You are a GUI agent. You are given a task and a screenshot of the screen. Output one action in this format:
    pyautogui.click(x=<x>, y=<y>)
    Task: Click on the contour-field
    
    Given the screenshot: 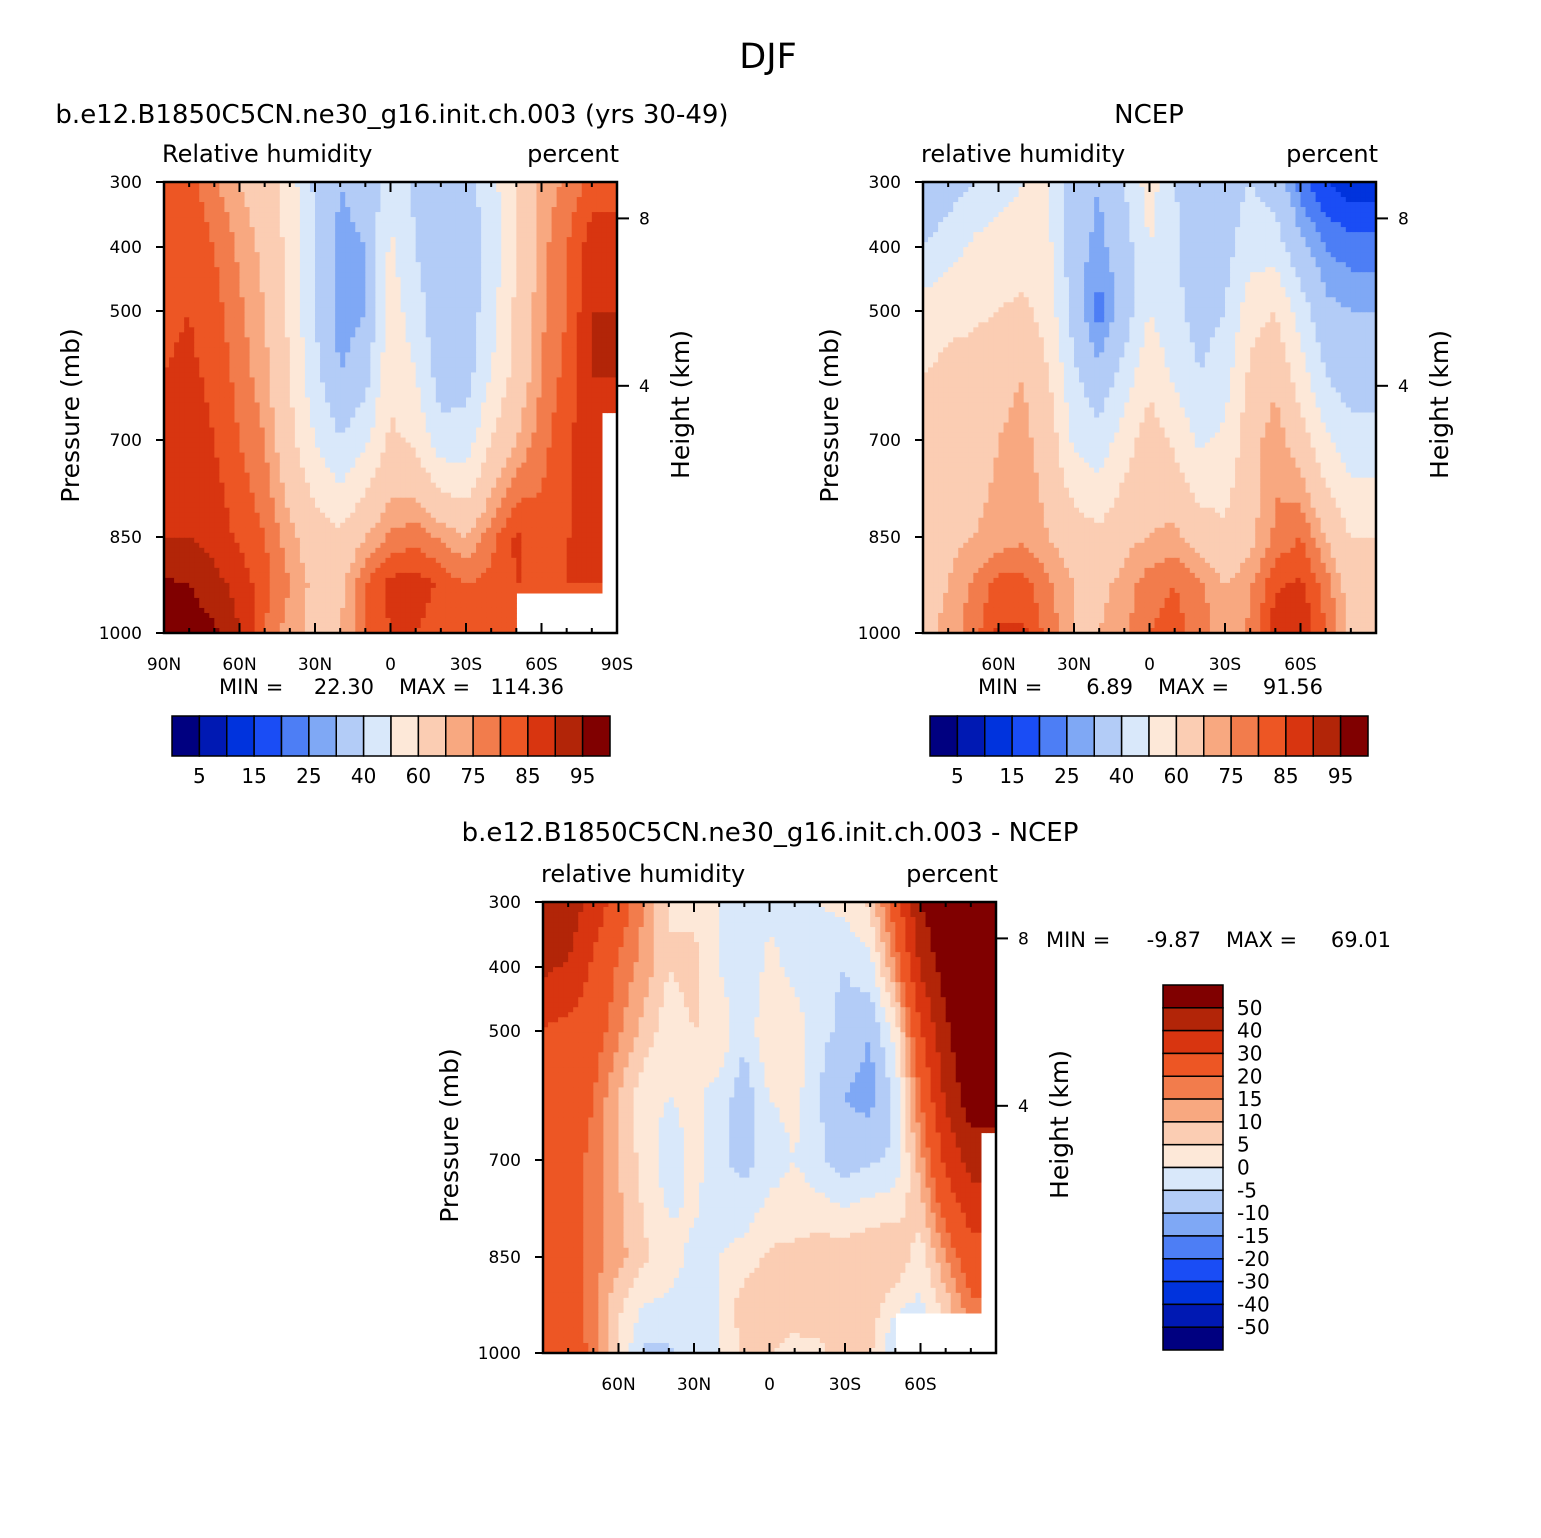 What is the action you would take?
    pyautogui.click(x=391, y=408)
    